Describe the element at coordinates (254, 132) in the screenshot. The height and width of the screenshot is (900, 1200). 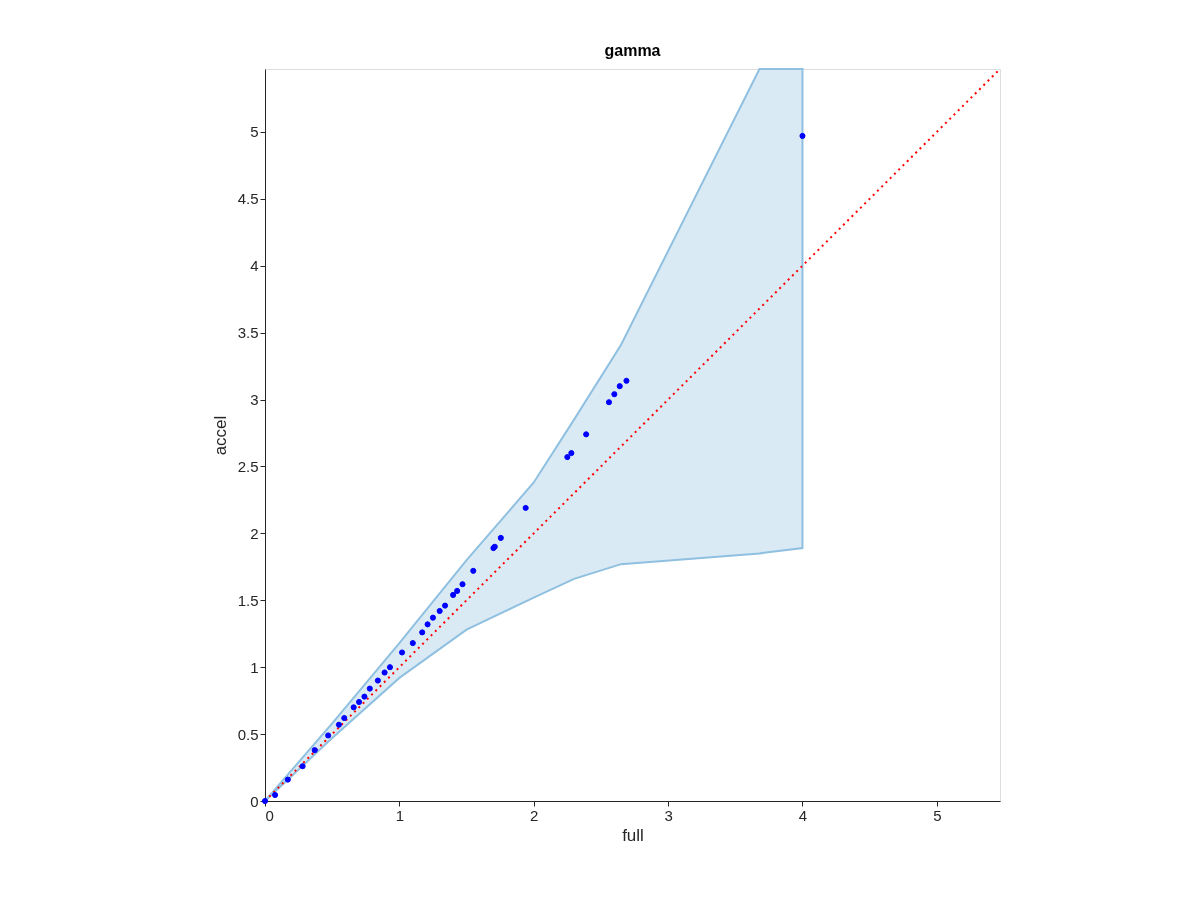
I see `y-tick-label: 5` at that location.